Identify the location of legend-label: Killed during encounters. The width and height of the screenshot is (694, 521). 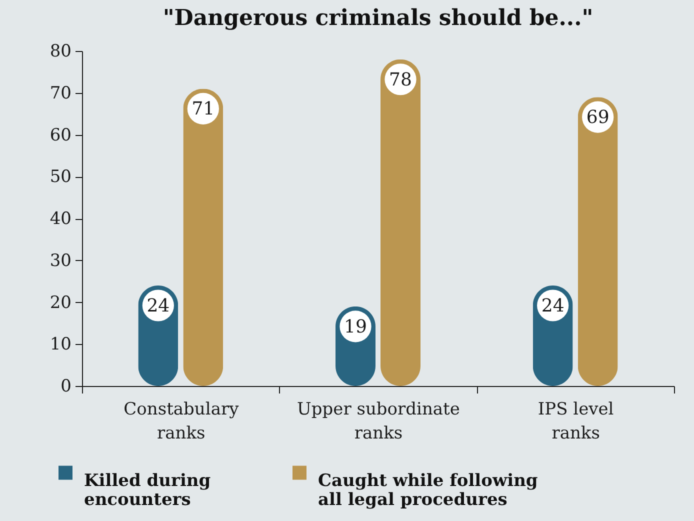
(147, 490).